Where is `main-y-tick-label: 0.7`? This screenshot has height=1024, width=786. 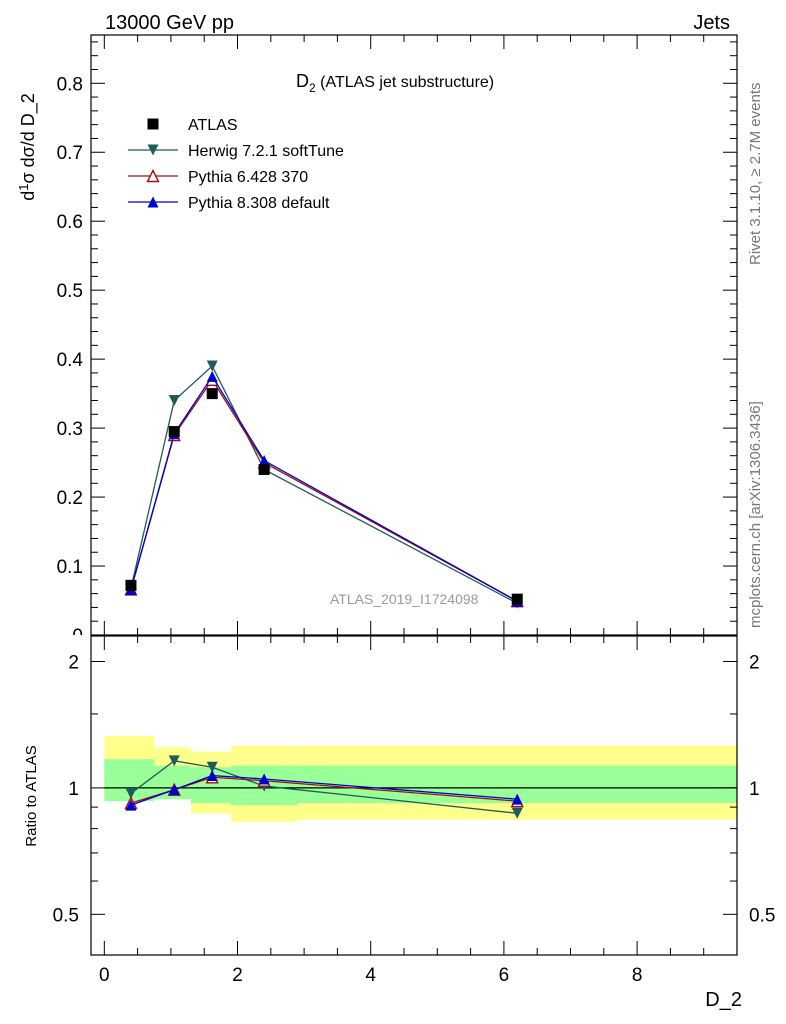
main-y-tick-label: 0.7 is located at coordinates (70, 153).